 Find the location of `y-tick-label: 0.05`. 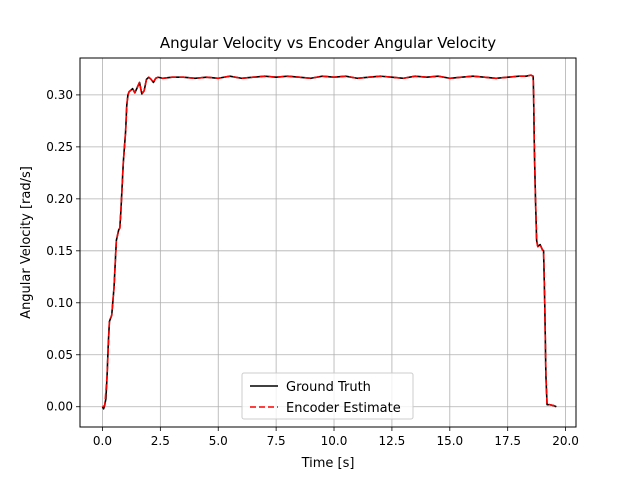

y-tick-label: 0.05 is located at coordinates (59, 355).